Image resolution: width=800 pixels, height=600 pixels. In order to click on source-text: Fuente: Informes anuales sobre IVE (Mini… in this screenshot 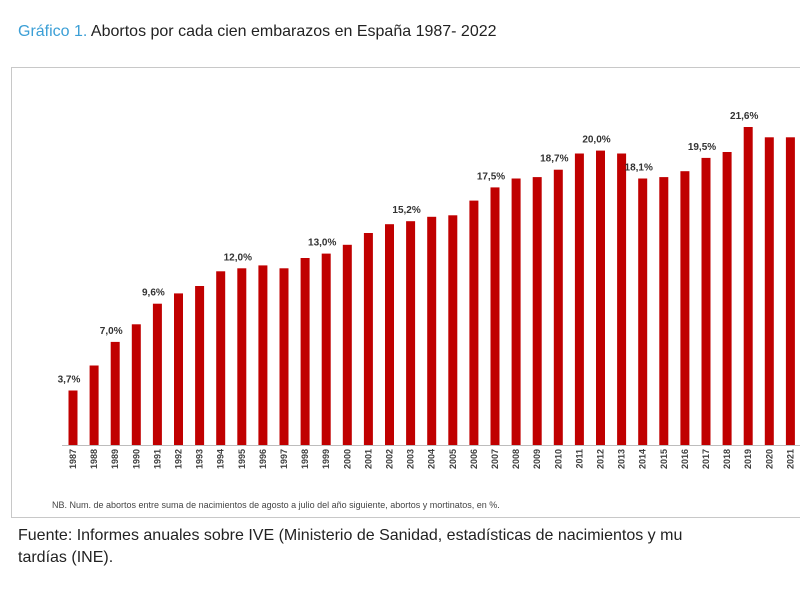, I will do `click(409, 547)`.